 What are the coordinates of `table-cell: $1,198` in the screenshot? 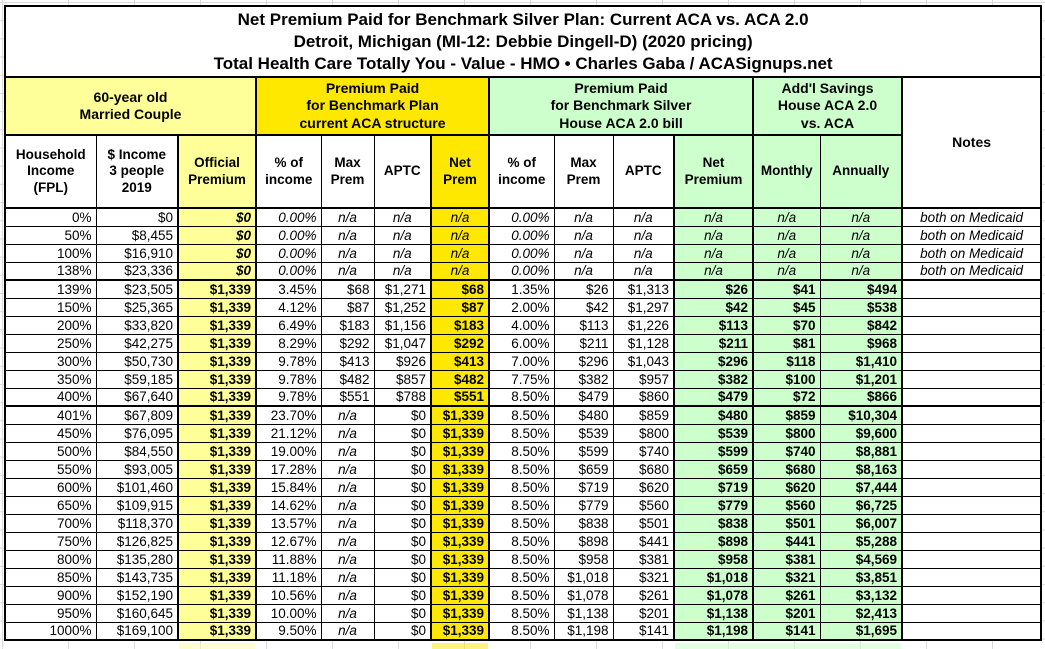 It's located at (713, 631).